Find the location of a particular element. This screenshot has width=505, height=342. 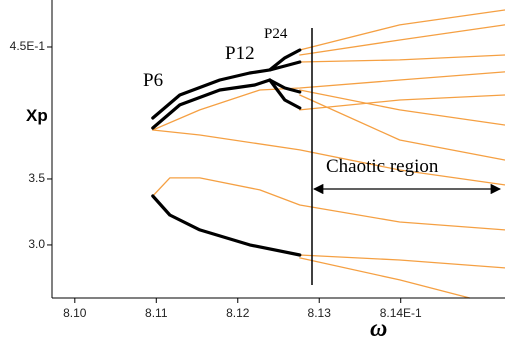

y-tick-label: 4.5E-1 is located at coordinates (28, 46).